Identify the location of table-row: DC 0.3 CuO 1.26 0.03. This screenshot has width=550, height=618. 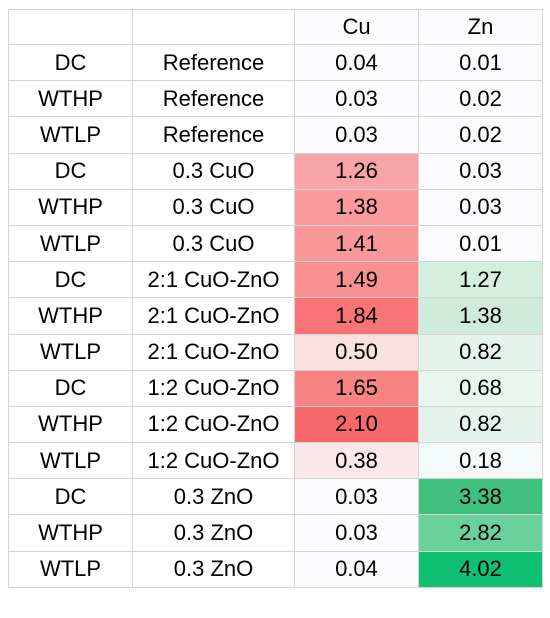
(275, 171).